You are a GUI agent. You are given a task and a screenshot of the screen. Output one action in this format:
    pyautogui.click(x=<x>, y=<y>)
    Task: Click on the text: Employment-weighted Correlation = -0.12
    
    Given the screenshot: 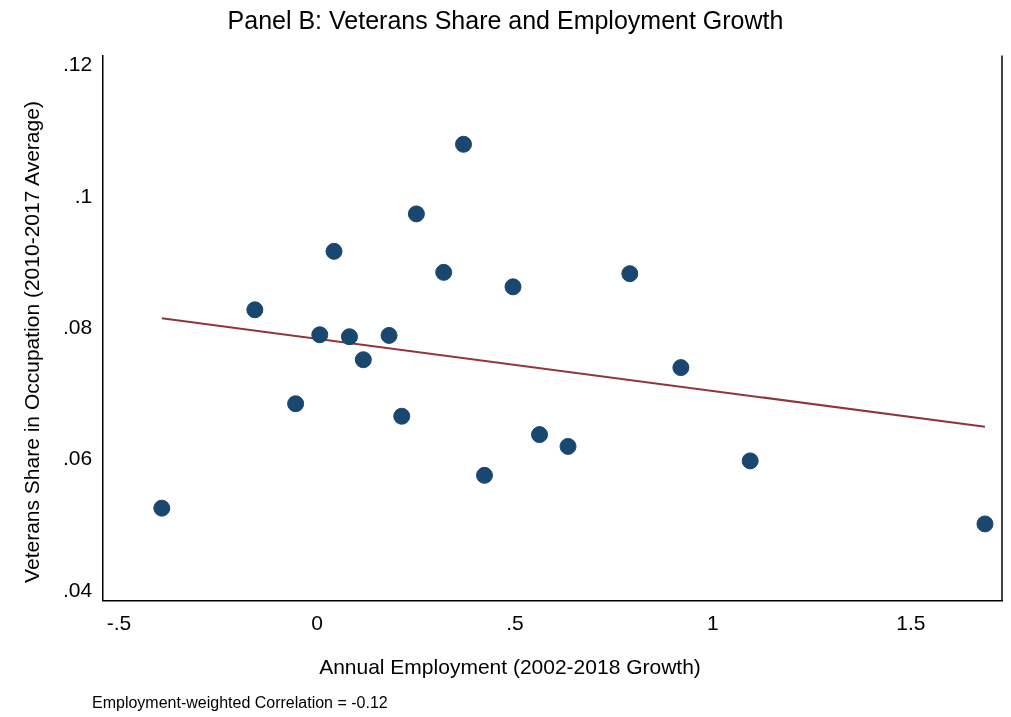 What is the action you would take?
    pyautogui.click(x=240, y=703)
    